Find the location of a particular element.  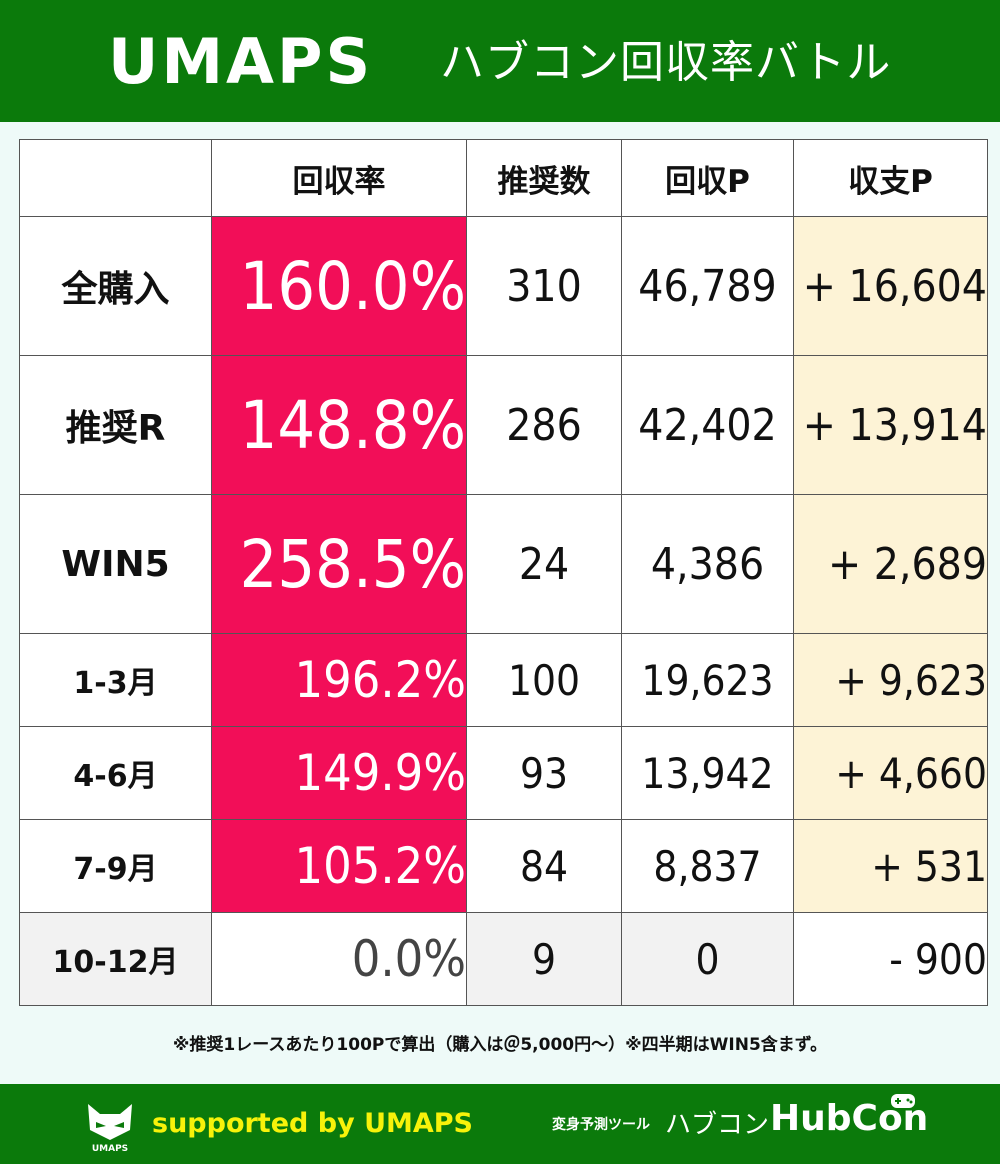

count-cell: 24 is located at coordinates (544, 564).